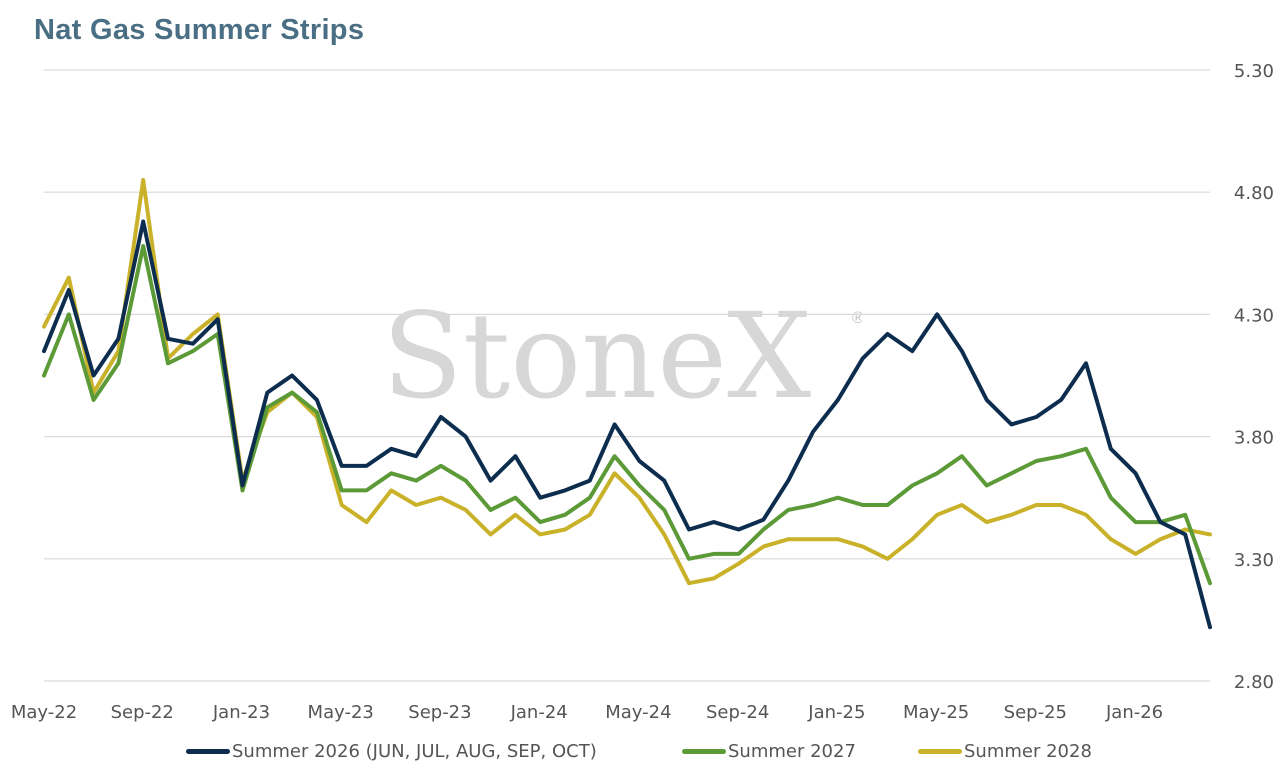  What do you see at coordinates (704, 751) in the screenshot?
I see `legend-swatch-summer-2027` at bounding box center [704, 751].